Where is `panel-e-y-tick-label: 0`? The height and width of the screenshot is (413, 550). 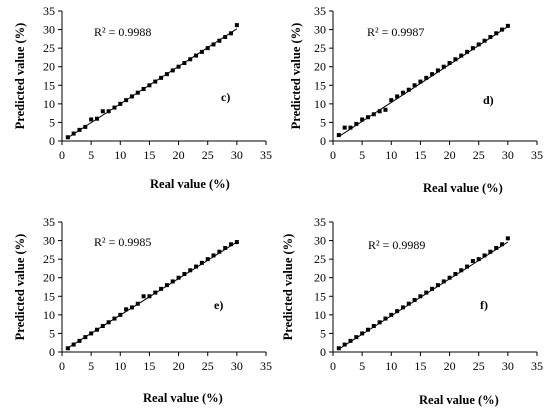
panel-e-y-tick-label: 0 is located at coordinates (52, 352).